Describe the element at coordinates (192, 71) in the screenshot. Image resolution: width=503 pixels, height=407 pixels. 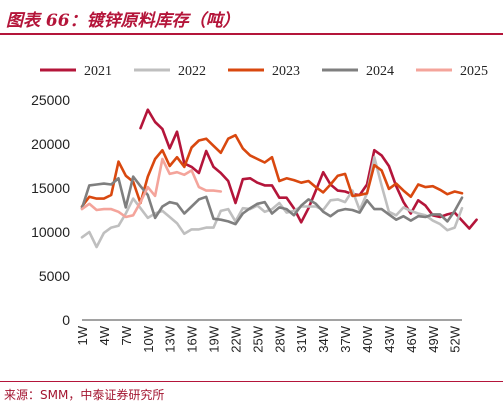
I see `legend-label-2022: 2022` at that location.